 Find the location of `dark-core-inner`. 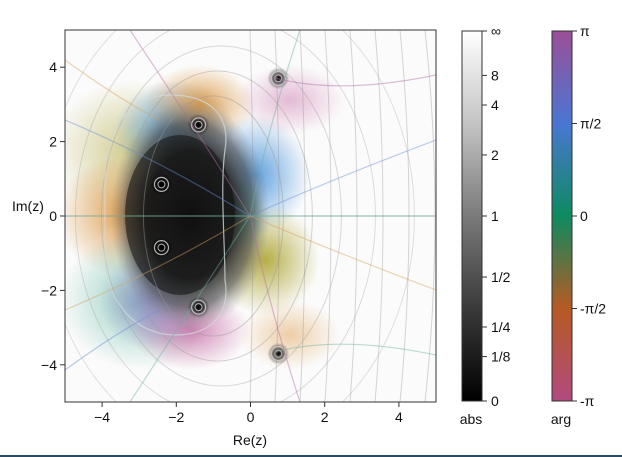

dark-core-inner is located at coordinates (180, 215).